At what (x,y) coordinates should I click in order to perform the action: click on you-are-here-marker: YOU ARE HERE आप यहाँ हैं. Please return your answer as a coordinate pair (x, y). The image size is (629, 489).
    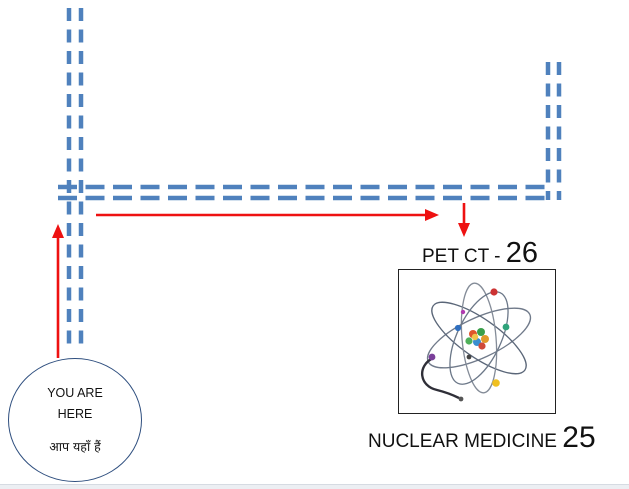
    Looking at the image, I should click on (75, 420).